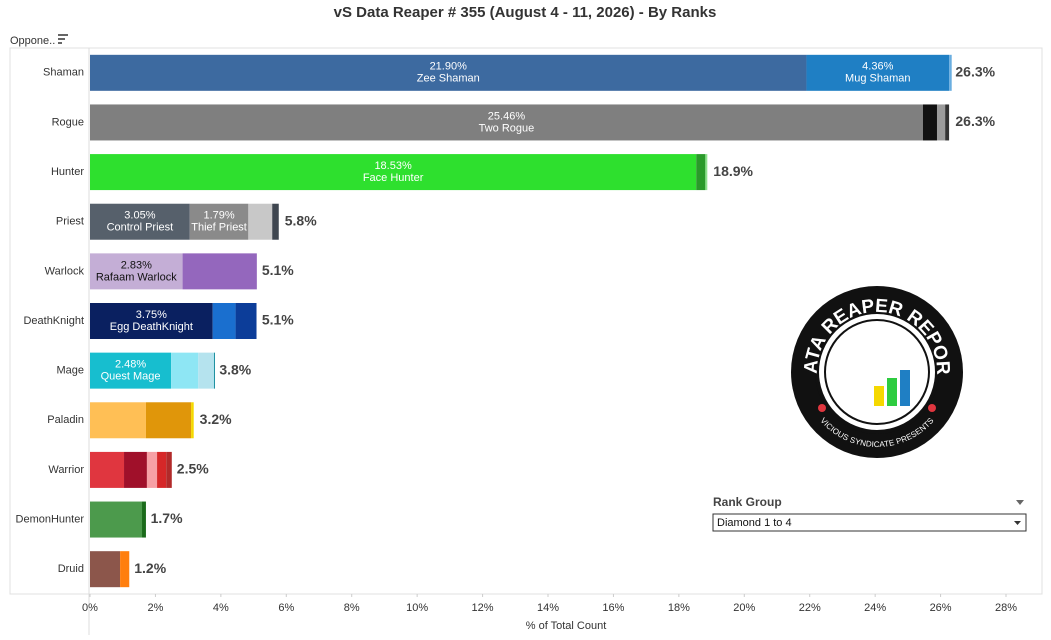 Image resolution: width=1051 pixels, height=640 pixels. What do you see at coordinates (219, 228) in the screenshot?
I see `segment-name-label: Thief Priest` at bounding box center [219, 228].